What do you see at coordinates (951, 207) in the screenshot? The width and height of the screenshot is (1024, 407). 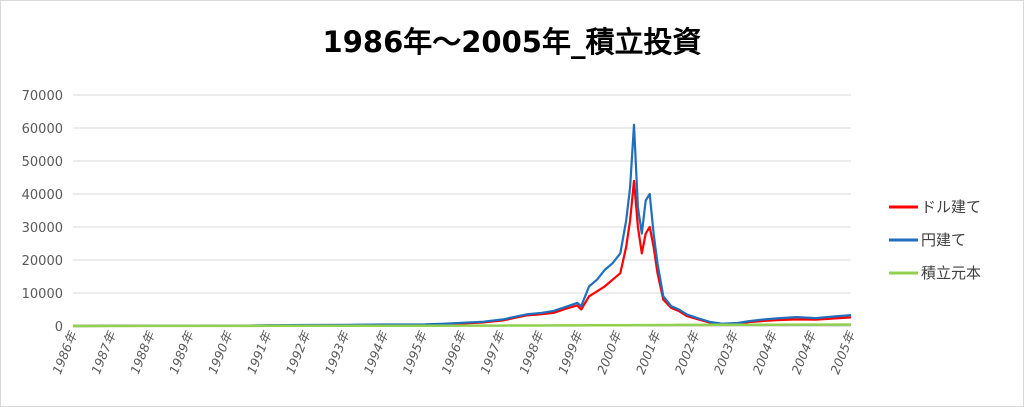 I see `legend-label: ドル建て` at bounding box center [951, 207].